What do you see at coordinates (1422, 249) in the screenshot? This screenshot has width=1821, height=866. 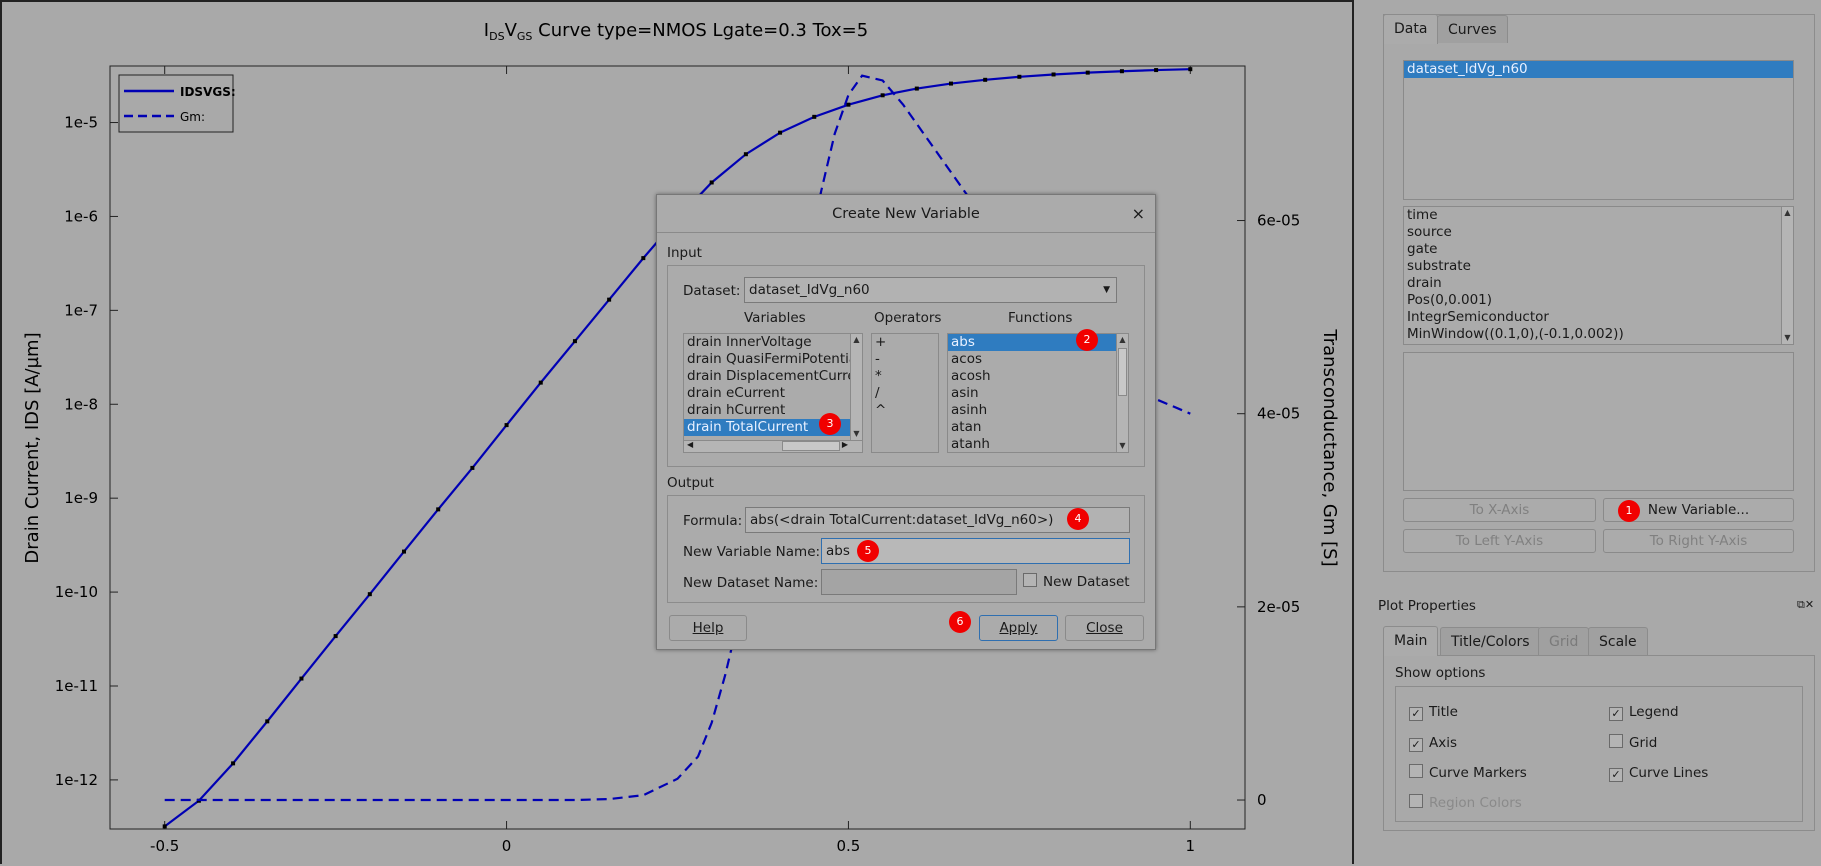 I see `variable-list-item: gate` at bounding box center [1422, 249].